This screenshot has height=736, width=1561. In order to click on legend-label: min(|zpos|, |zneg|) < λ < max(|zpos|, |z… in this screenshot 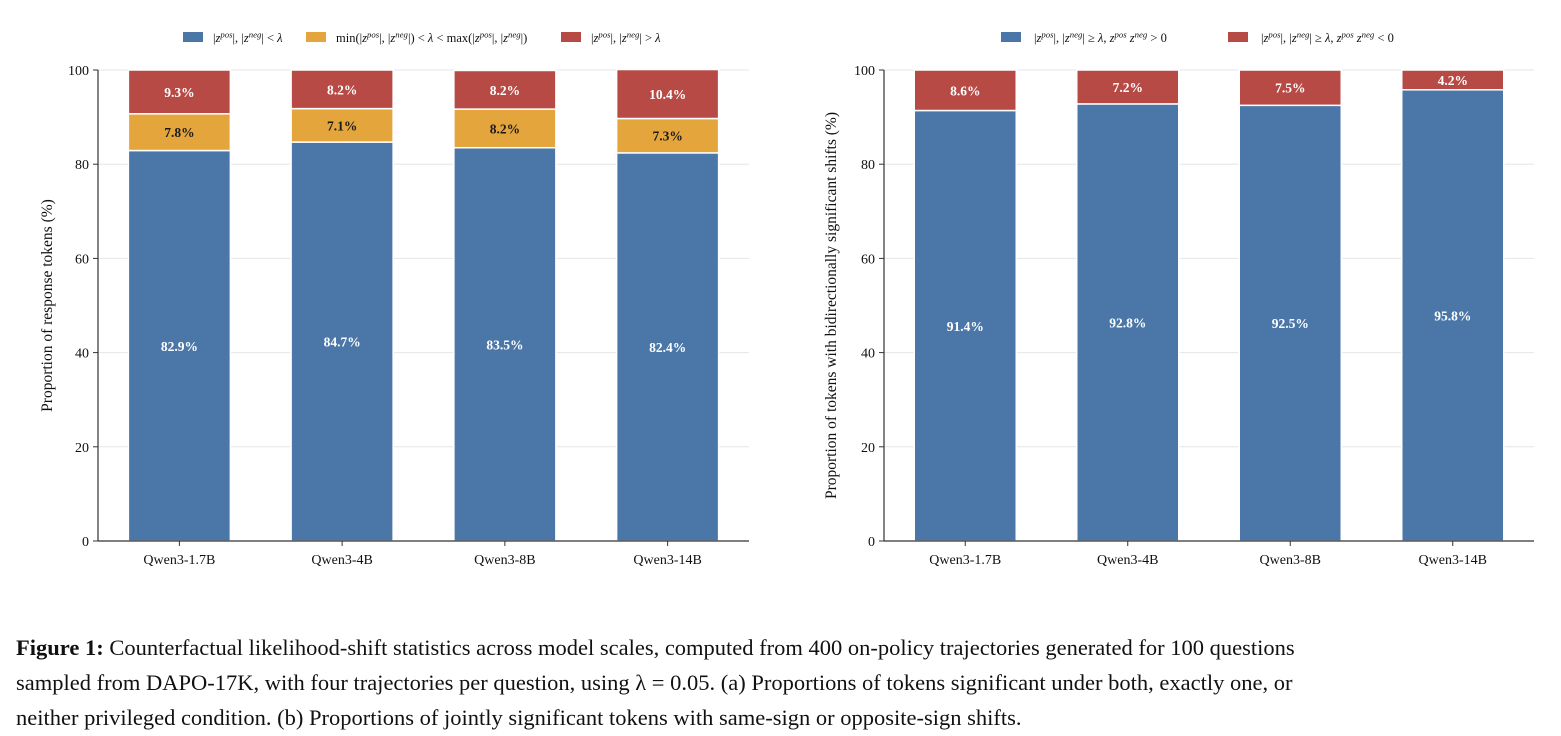, I will do `click(431, 37)`.